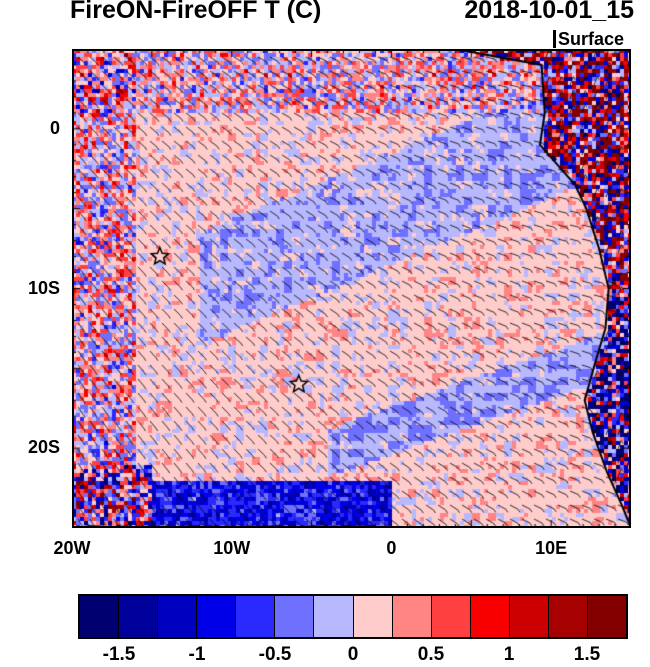 The width and height of the screenshot is (650, 667). What do you see at coordinates (509, 654) in the screenshot?
I see `colorbar-label: 1` at bounding box center [509, 654].